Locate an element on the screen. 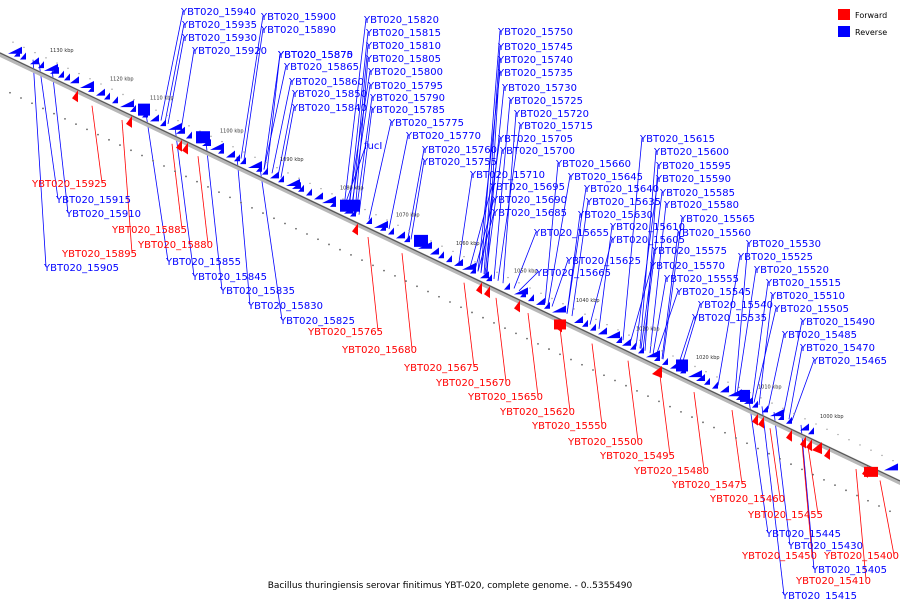 This screenshot has height=600, width=900. gene-label-reverse: YBT020_15610 is located at coordinates (647, 227).